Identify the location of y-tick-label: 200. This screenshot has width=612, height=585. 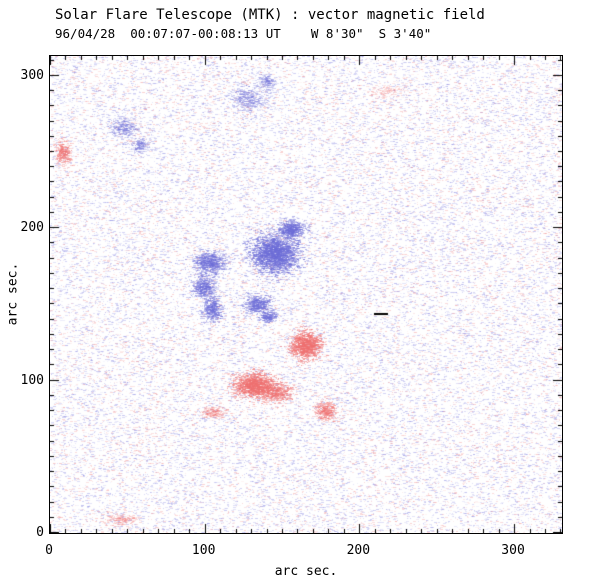
(32, 228).